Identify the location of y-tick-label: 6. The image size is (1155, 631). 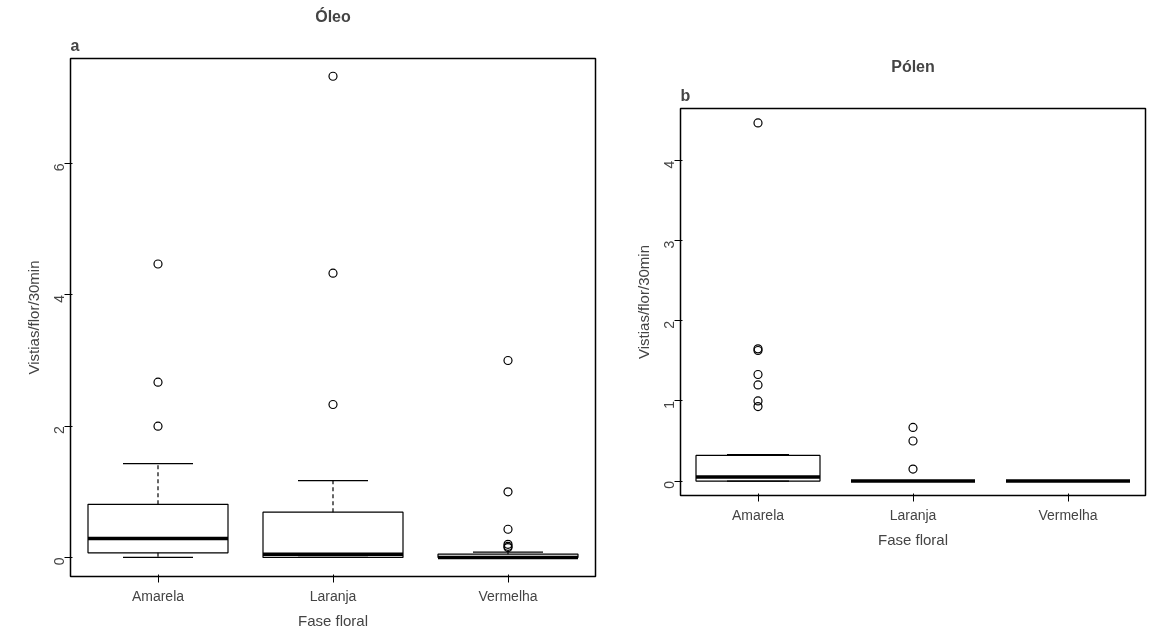
(59, 167).